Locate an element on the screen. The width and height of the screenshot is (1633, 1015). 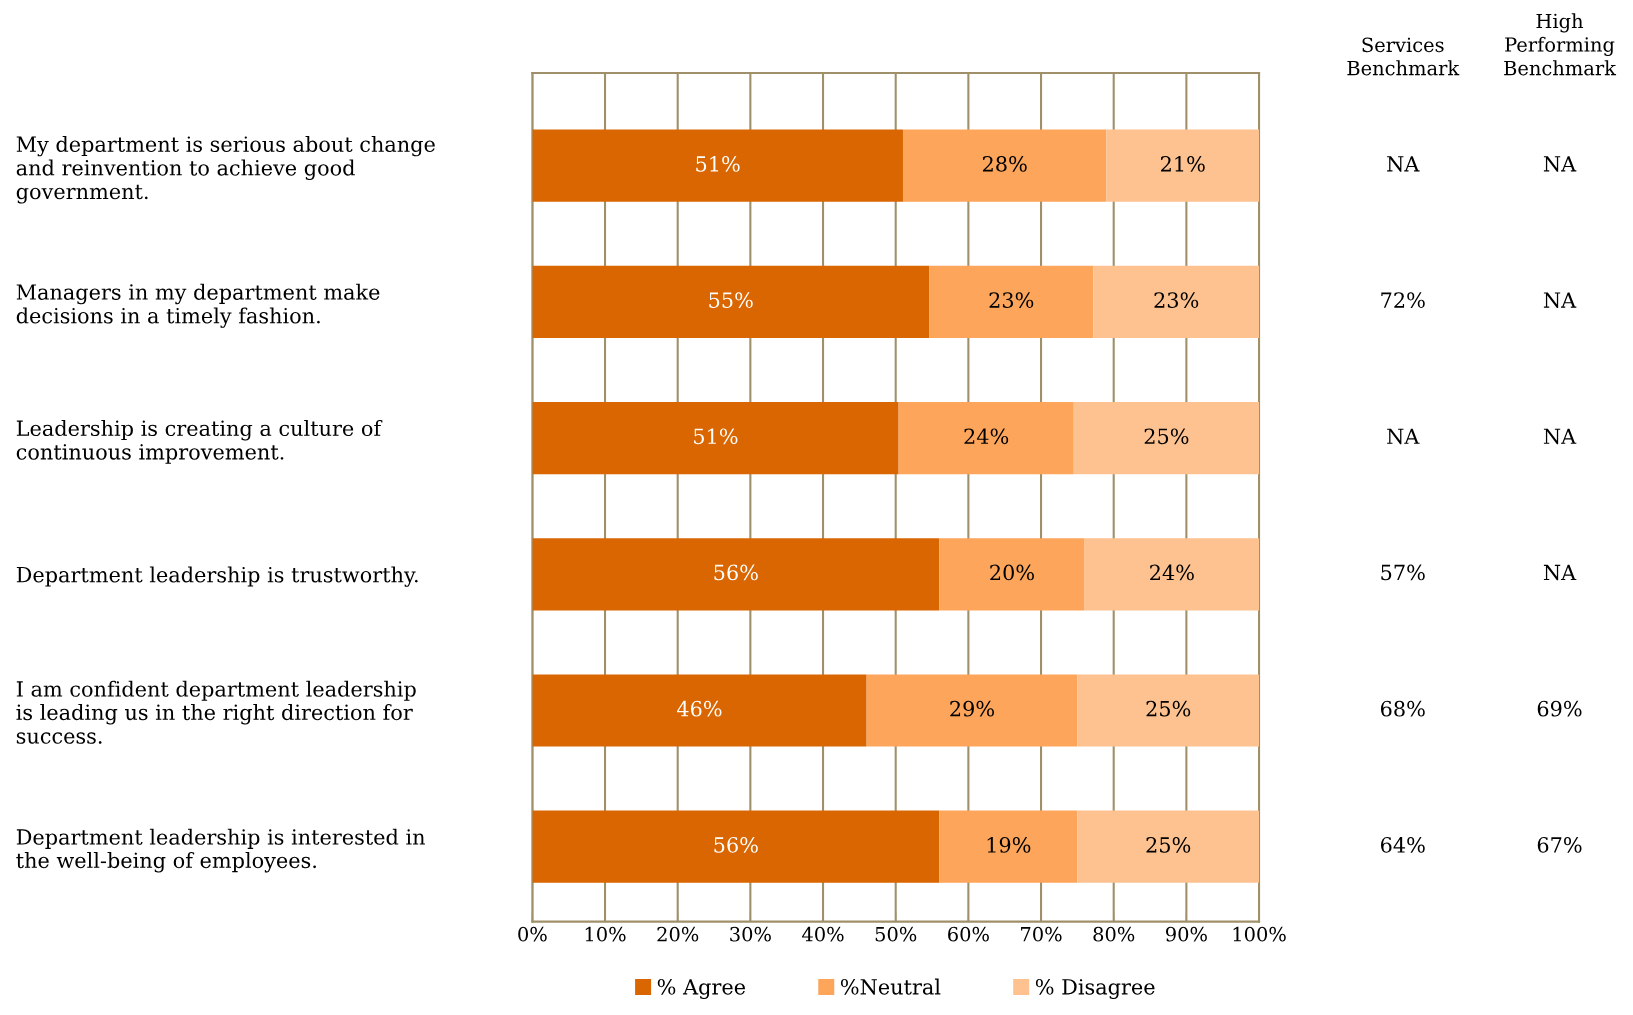
text: 21% is located at coordinates (1183, 163).